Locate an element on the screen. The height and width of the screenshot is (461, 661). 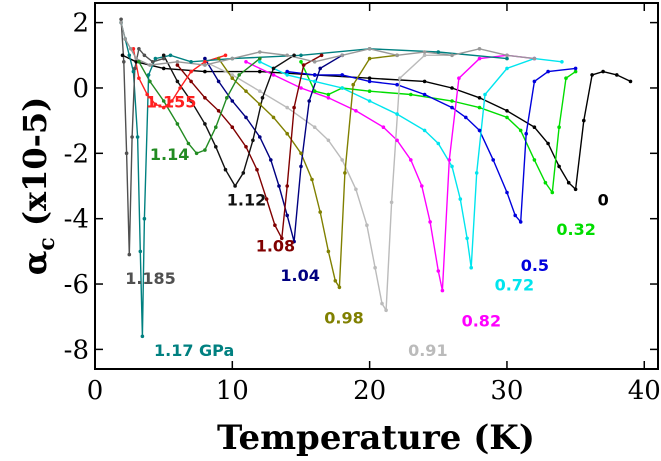
curve-label-0-32: 0.32 is located at coordinates (575, 229).